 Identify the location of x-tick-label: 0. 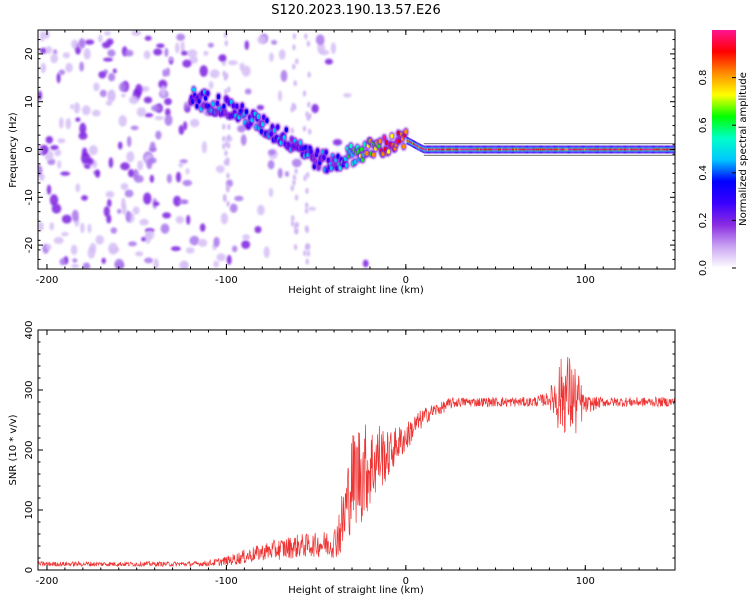
(406, 280).